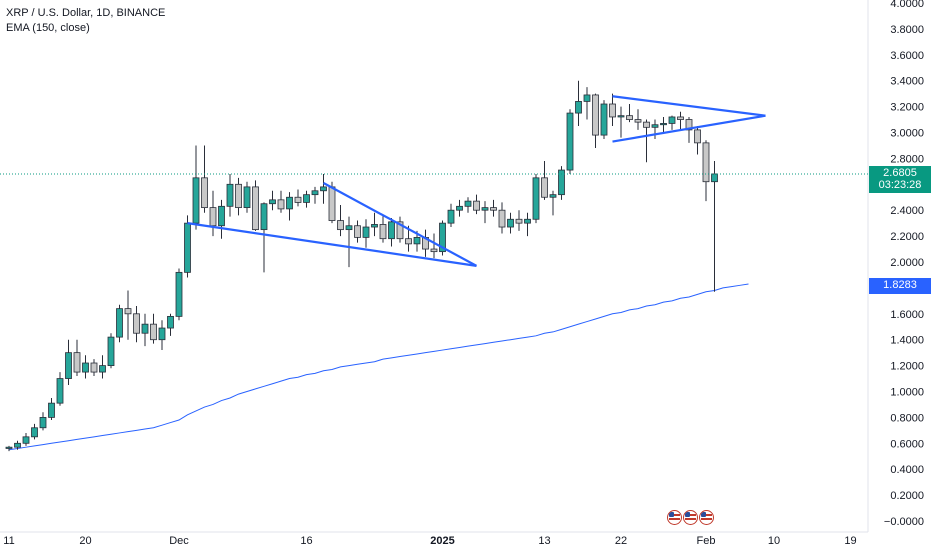 This screenshot has height=550, width=932. I want to click on y-tick-label: 4.0000, so click(907, 5).